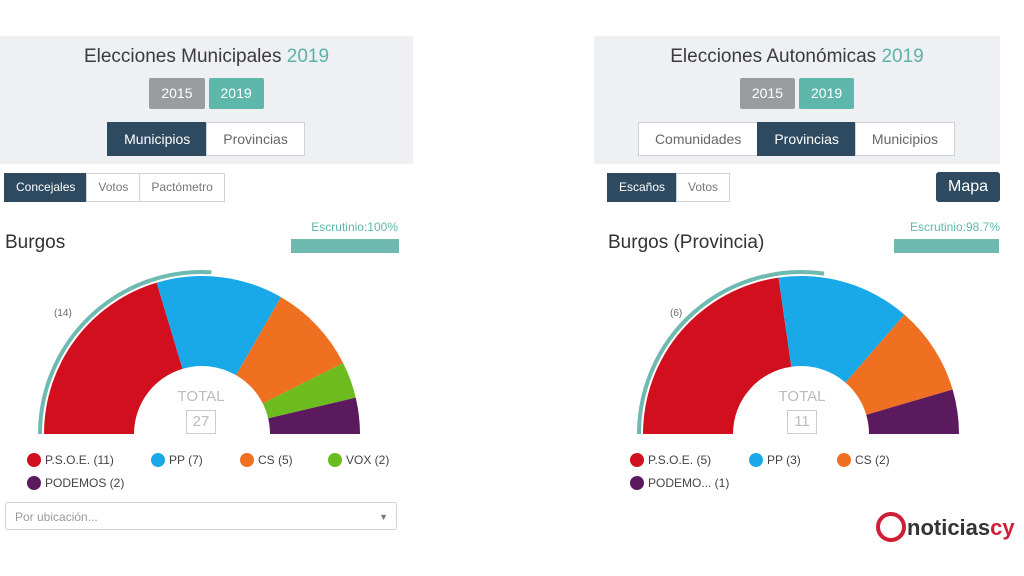 The width and height of the screenshot is (1024, 576). Describe the element at coordinates (949, 527) in the screenshot. I see `logo-text: noticias` at that location.